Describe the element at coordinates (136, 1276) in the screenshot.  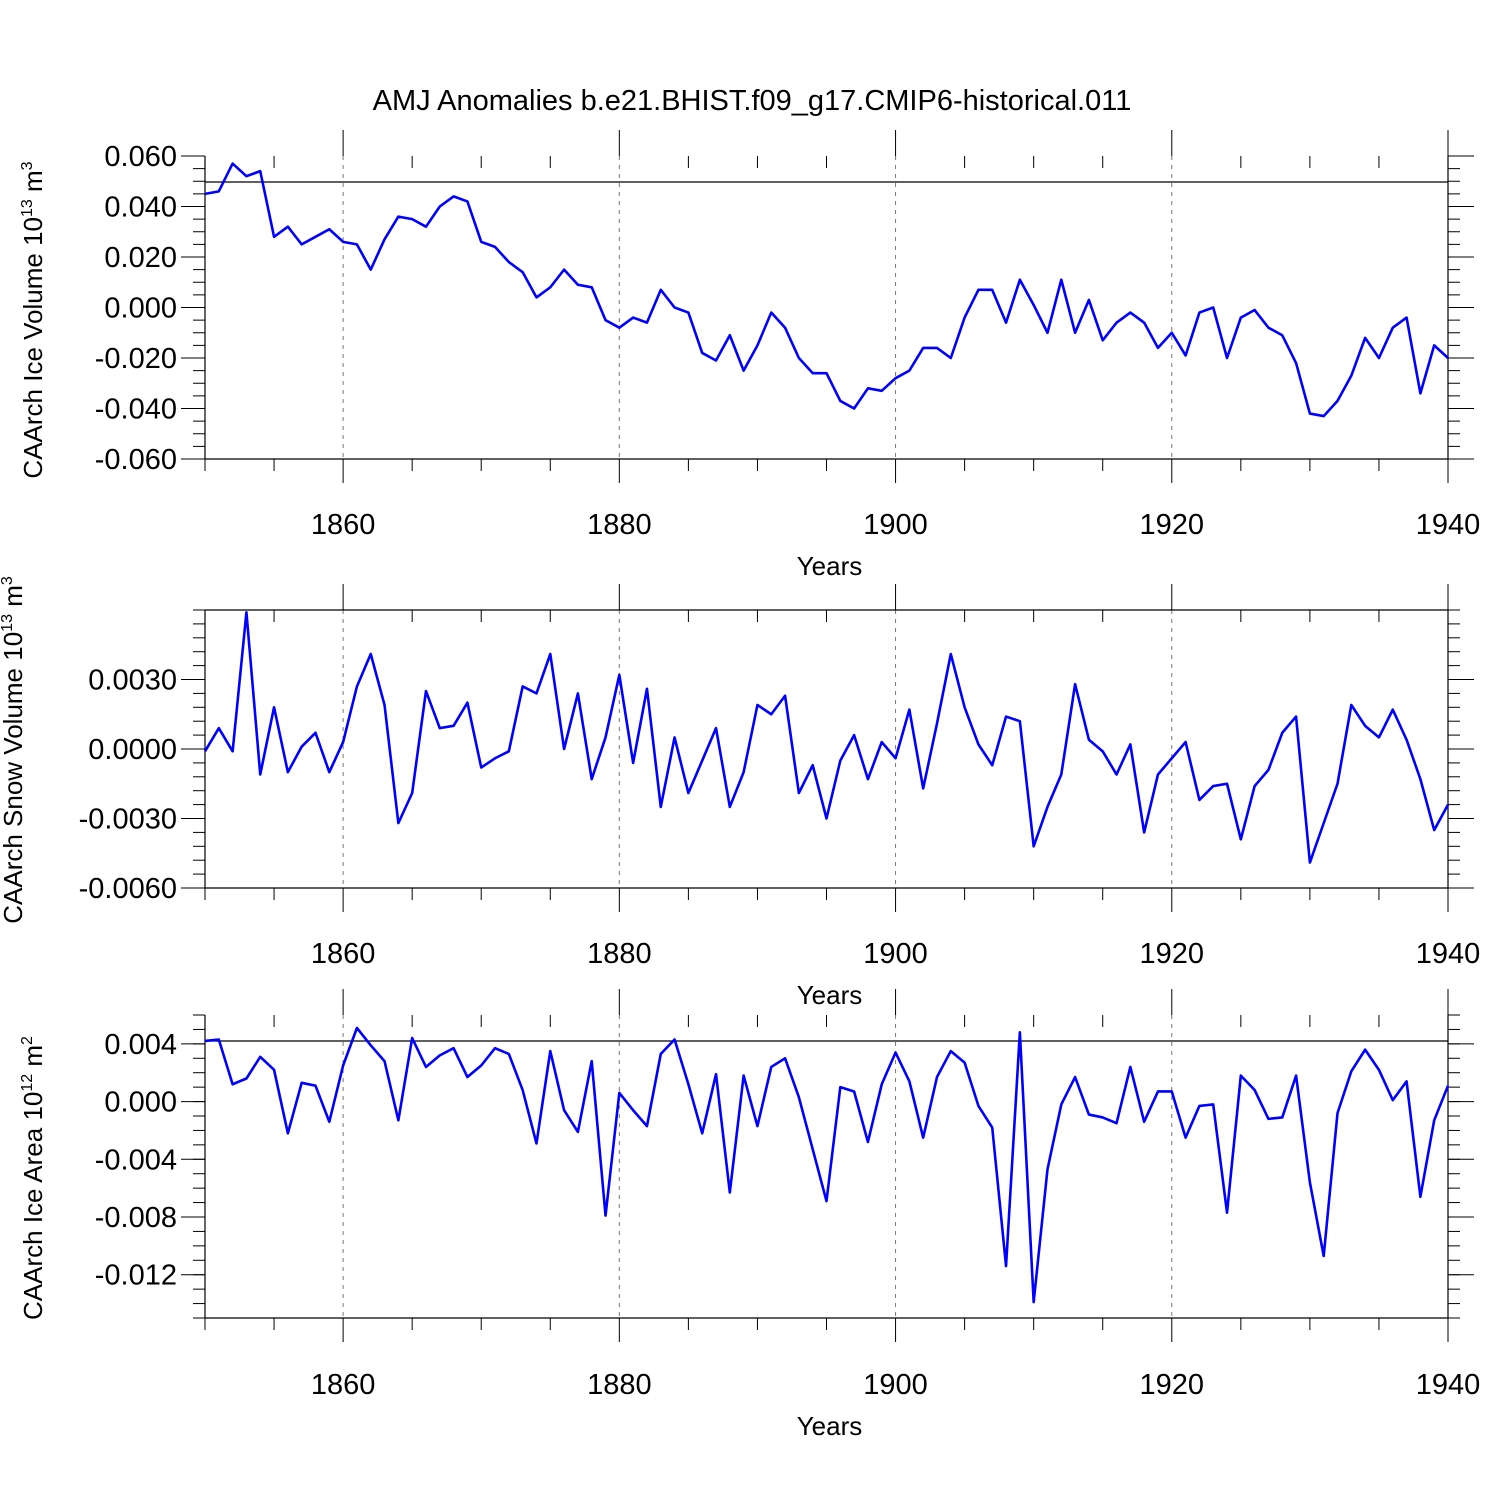
I see `y-tick-label--0_012: -0.012` at that location.